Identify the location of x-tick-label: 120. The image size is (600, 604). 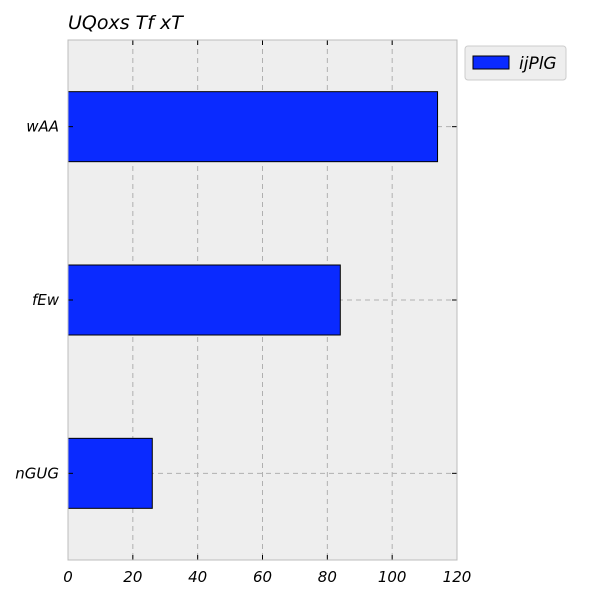
(457, 577).